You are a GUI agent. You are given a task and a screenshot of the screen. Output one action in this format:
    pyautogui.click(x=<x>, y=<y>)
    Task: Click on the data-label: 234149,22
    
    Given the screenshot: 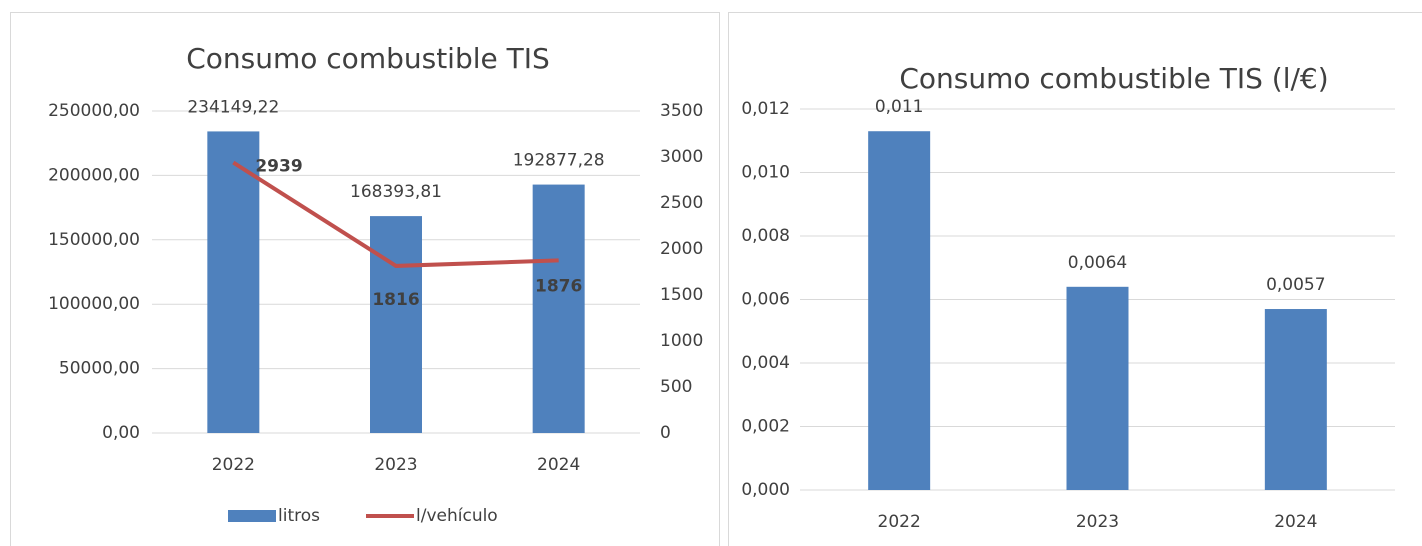 What is the action you would take?
    pyautogui.click(x=233, y=107)
    